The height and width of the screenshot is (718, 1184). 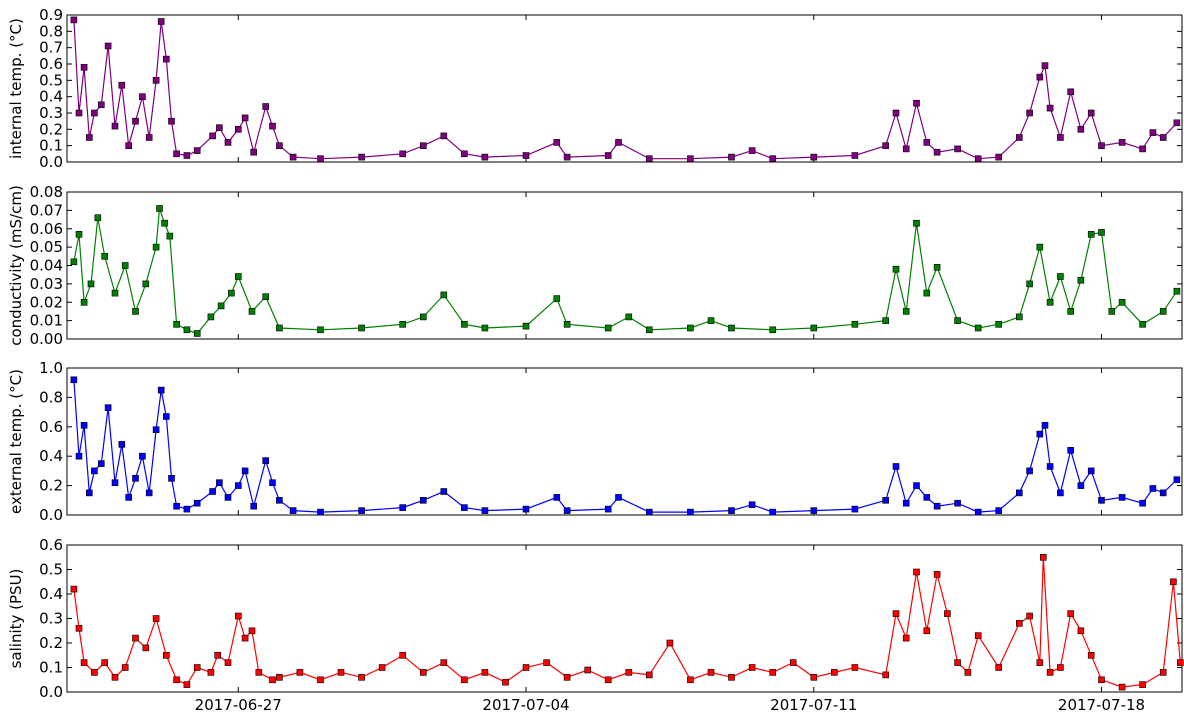 I want to click on y-tick-label: 0.07, so click(x=46, y=210).